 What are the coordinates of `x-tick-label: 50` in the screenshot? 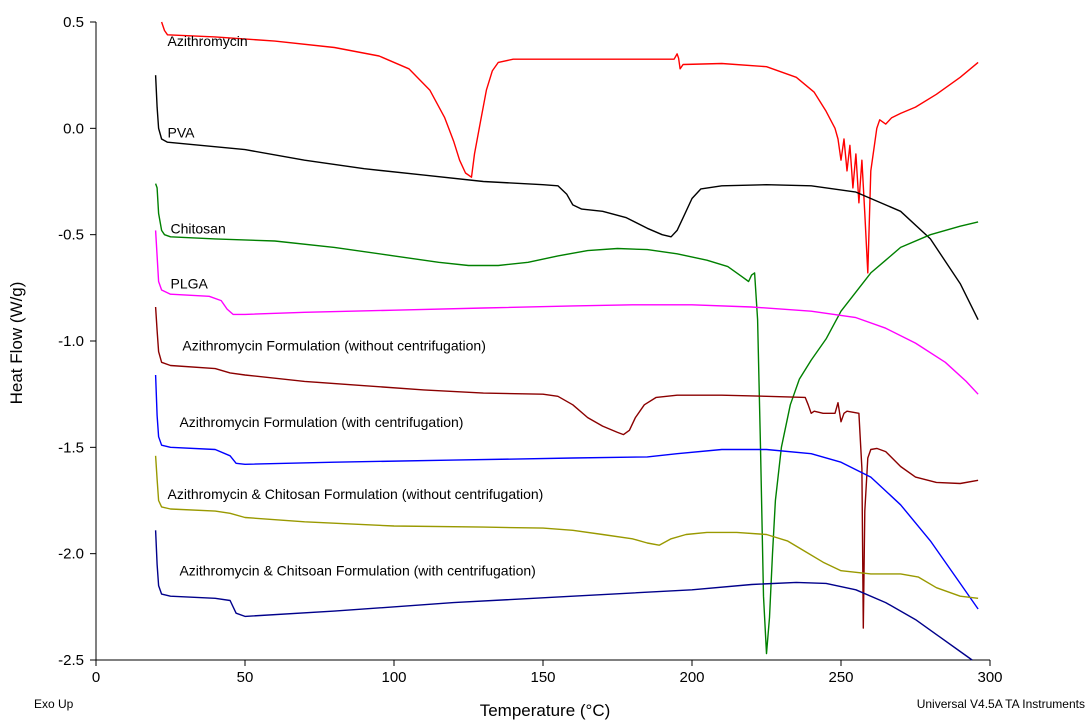 It's located at (245, 677).